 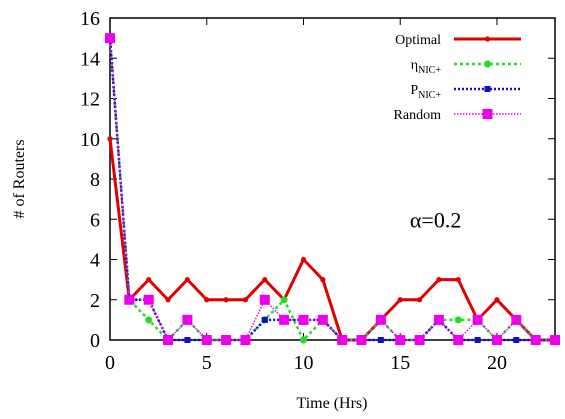 I want to click on x-tick-label: 0, so click(x=110, y=363).